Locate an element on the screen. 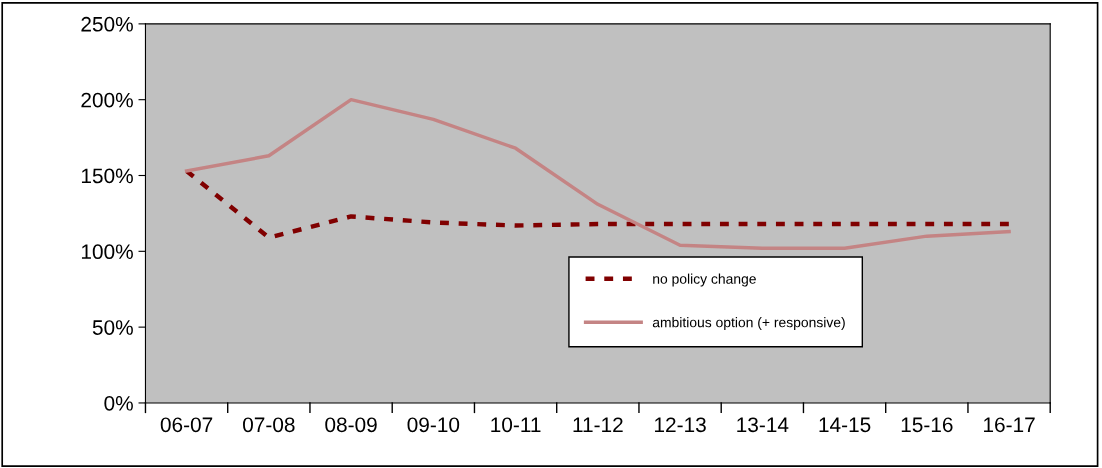 The width and height of the screenshot is (1102, 468). y-tick-label: 50% is located at coordinates (112, 327).